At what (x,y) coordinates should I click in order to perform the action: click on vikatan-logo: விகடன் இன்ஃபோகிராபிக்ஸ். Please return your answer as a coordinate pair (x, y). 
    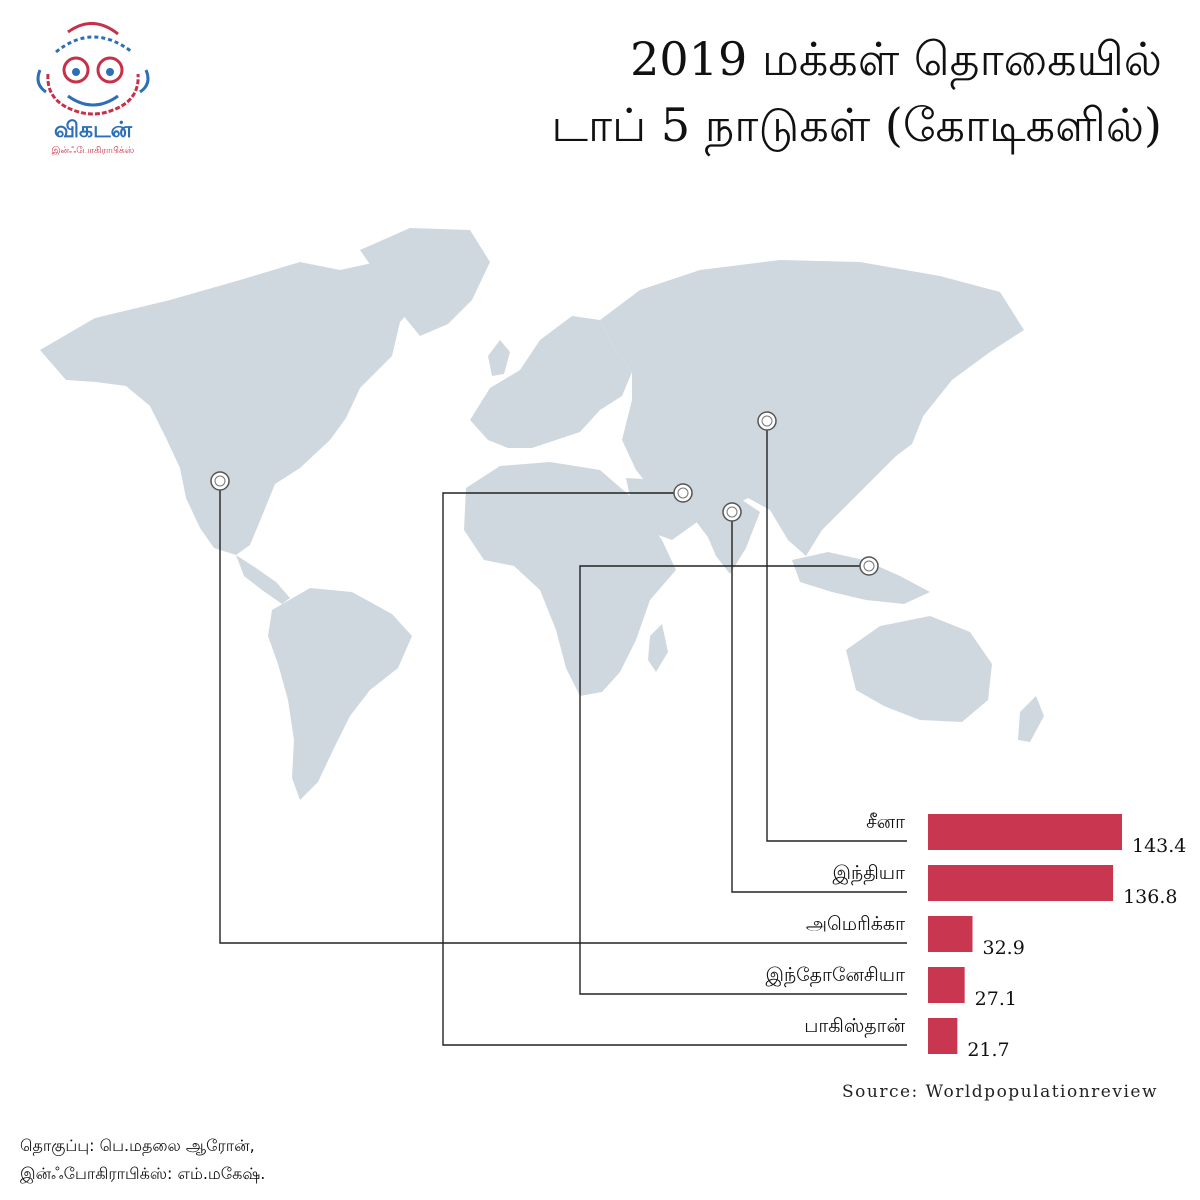
    Looking at the image, I should click on (93, 92).